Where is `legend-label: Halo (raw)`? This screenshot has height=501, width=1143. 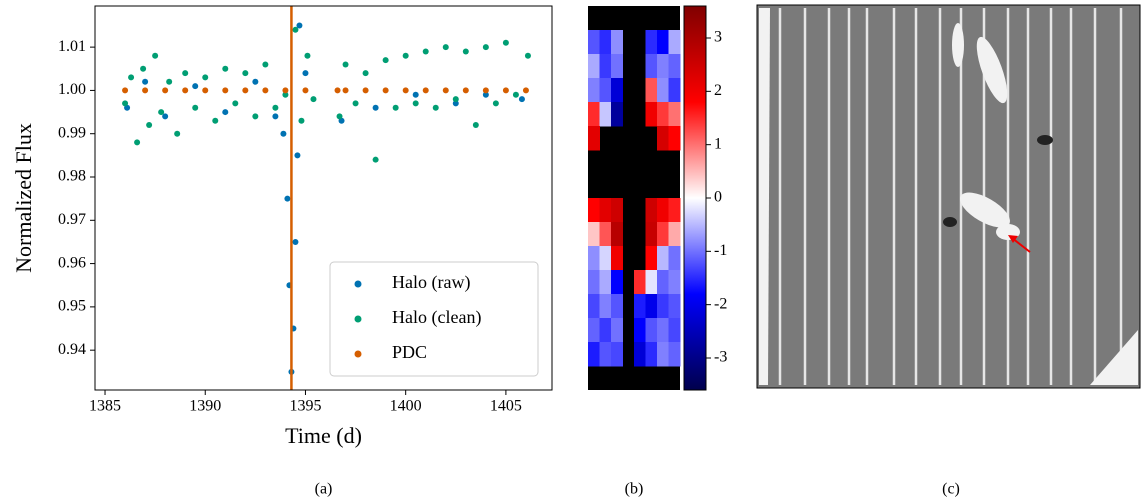 legend-label: Halo (raw) is located at coordinates (431, 282).